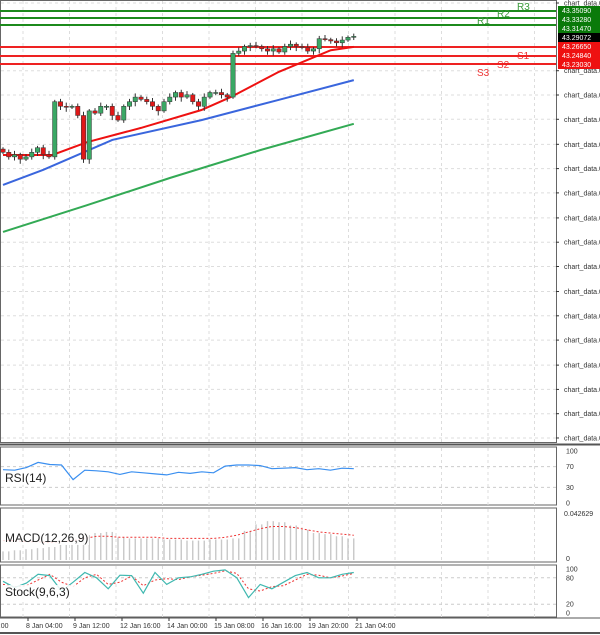 This screenshot has width=600, height=635. I want to click on time-axis-label: 9 Jan 12:00, so click(91, 626).